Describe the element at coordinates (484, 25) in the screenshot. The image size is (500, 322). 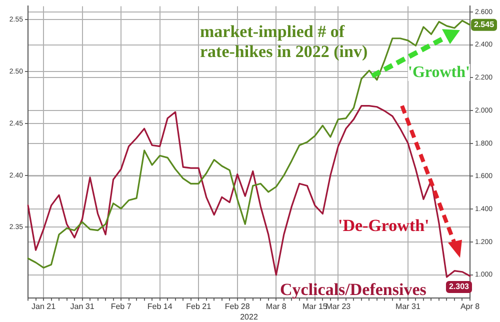
I see `data-label: 2.545` at that location.